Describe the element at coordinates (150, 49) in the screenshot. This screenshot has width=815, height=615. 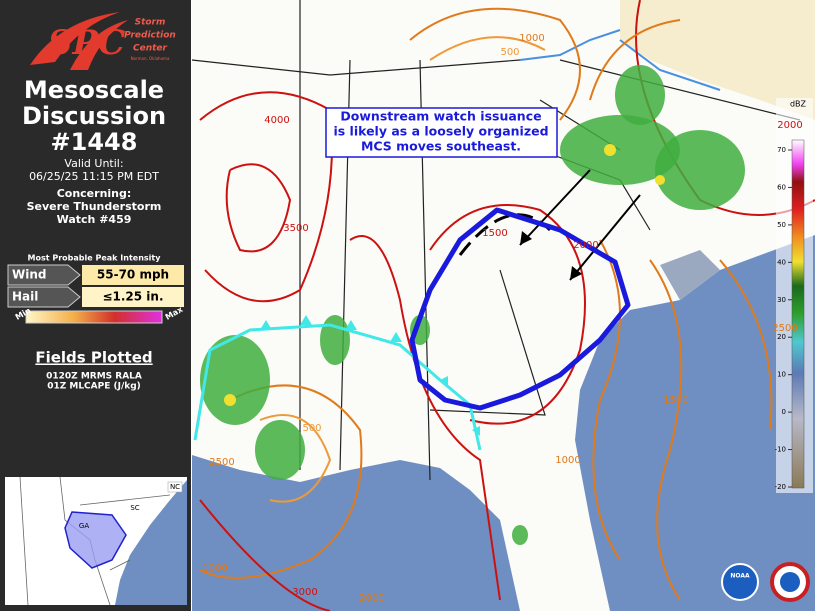
I see `logo-text: Center` at that location.